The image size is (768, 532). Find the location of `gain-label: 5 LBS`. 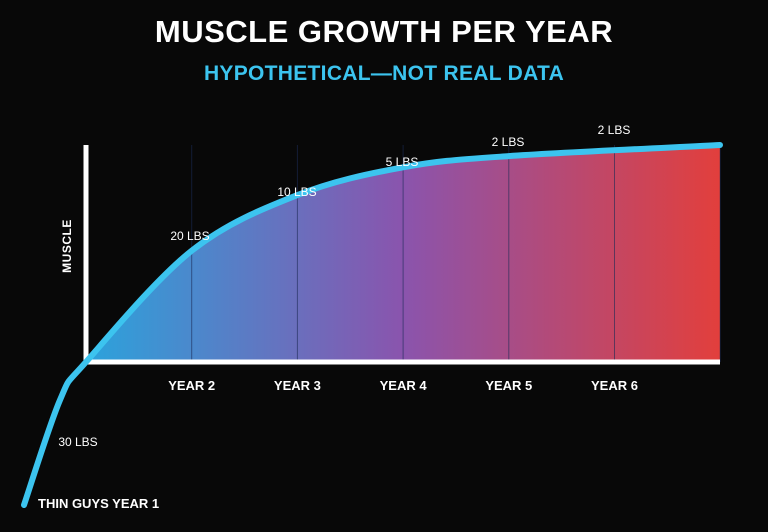

gain-label: 5 LBS is located at coordinates (402, 162).